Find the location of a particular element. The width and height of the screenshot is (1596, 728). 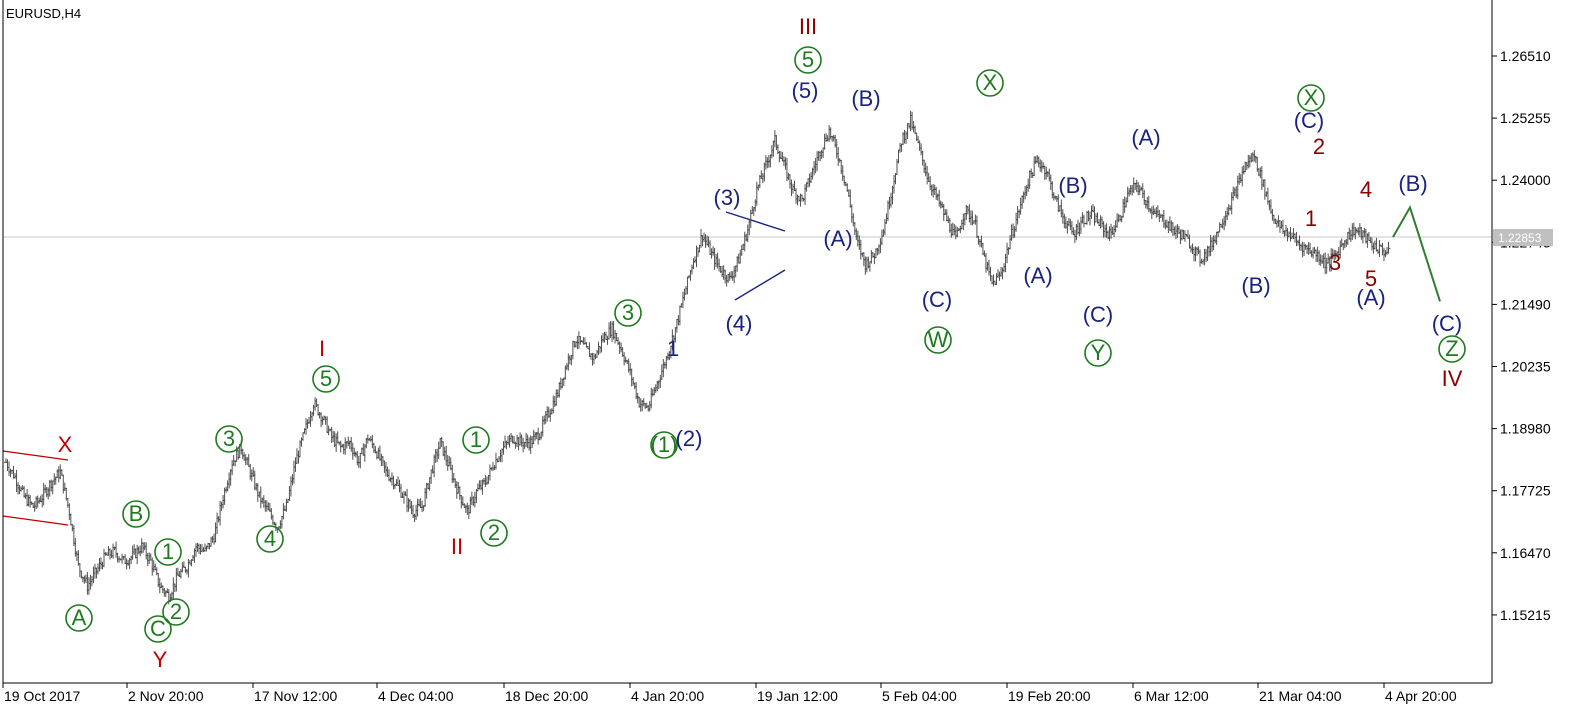

wave-label: (5) is located at coordinates (805, 90).